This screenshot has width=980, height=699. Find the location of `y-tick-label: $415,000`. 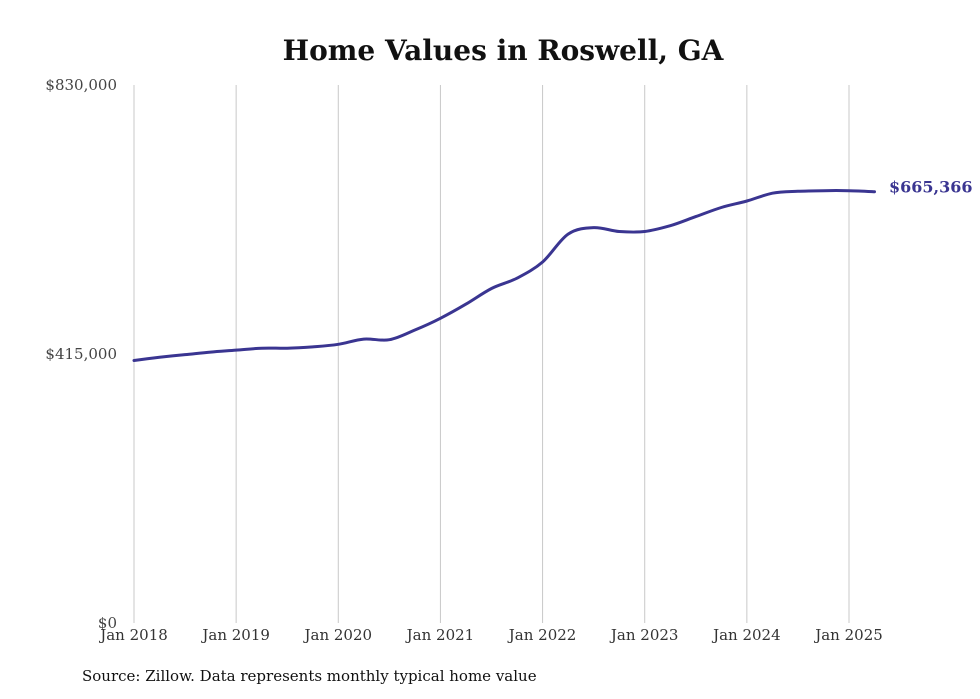

y-tick-label: $415,000 is located at coordinates (81, 354).